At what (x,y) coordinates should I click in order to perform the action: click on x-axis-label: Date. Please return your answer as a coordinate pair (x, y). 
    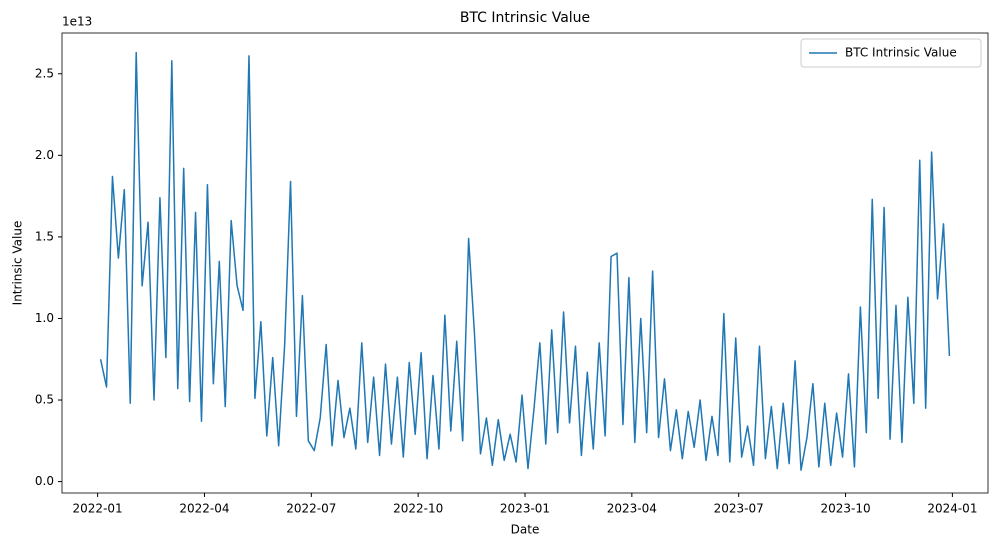
    Looking at the image, I should click on (525, 530).